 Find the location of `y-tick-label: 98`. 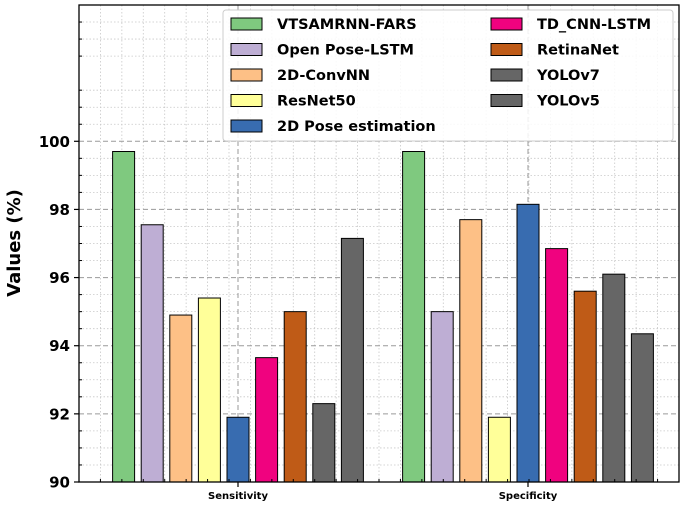

y-tick-label: 98 is located at coordinates (59, 210).